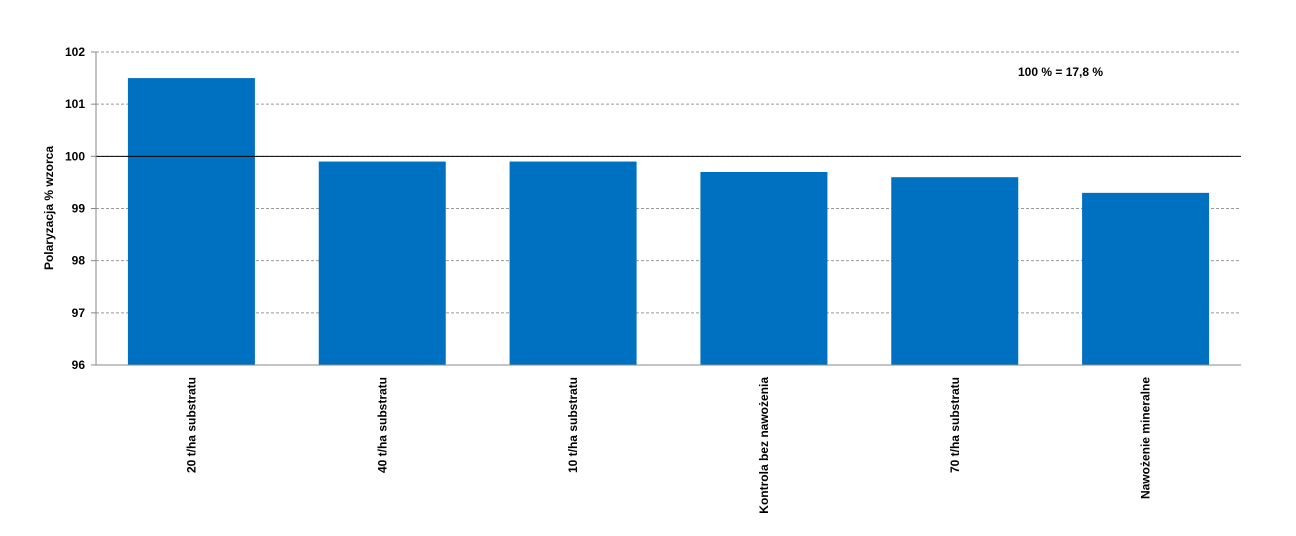 The height and width of the screenshot is (536, 1296). What do you see at coordinates (1060, 72) in the screenshot?
I see `annotation-scale: 100 % = 17,8 %` at bounding box center [1060, 72].